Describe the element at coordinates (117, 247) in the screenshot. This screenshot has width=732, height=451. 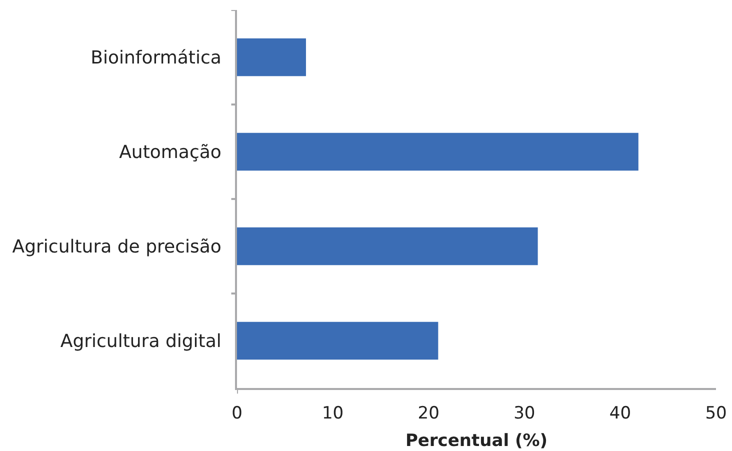
I see `y-tick-label: Agricultura de precisão` at that location.